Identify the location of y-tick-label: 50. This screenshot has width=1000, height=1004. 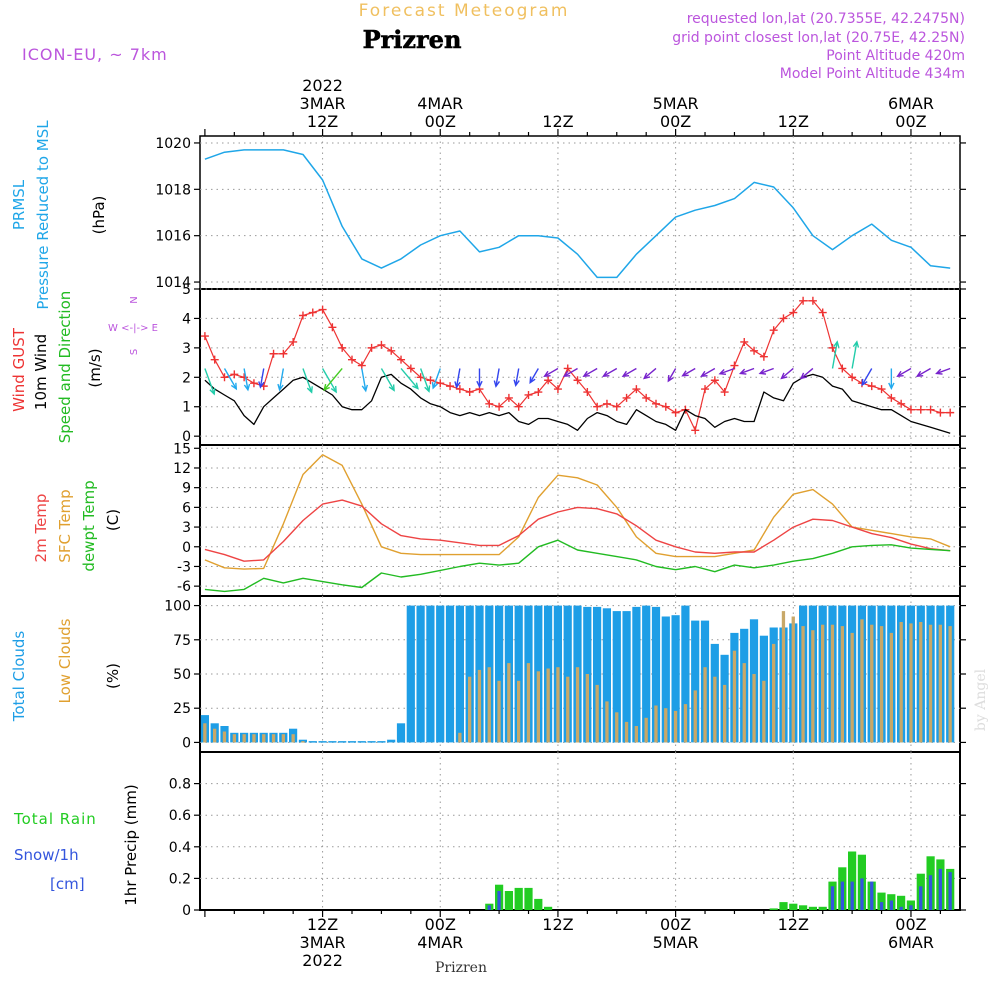
(182, 675).